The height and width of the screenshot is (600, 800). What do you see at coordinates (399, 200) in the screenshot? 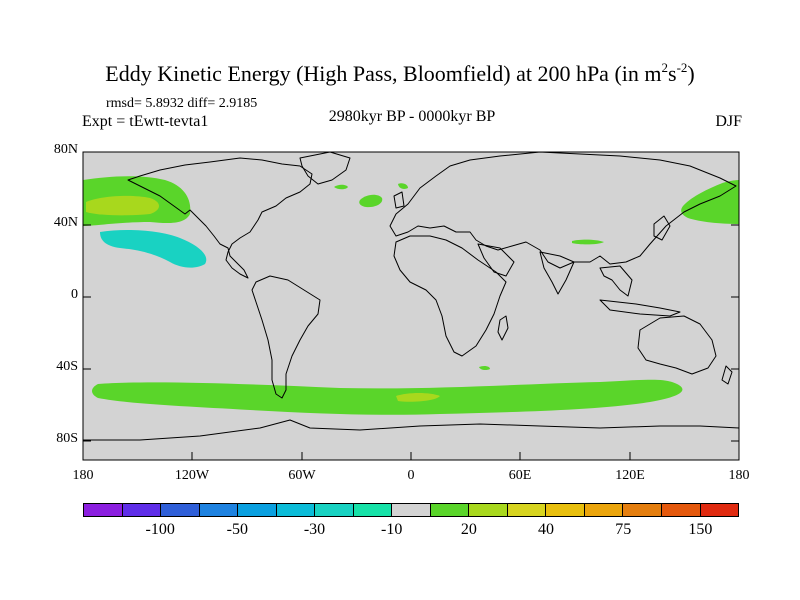
I see `coast-uk` at bounding box center [399, 200].